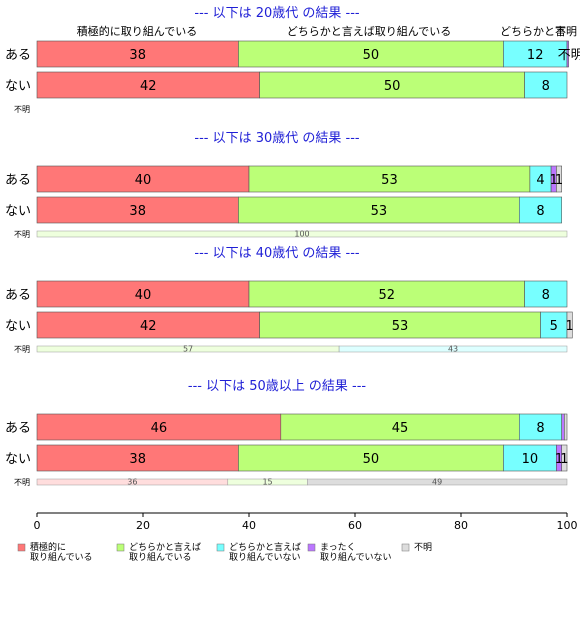 The width and height of the screenshot is (580, 636). What do you see at coordinates (554, 180) in the screenshot?
I see `bar-label-1-0-3: 1` at bounding box center [554, 180].